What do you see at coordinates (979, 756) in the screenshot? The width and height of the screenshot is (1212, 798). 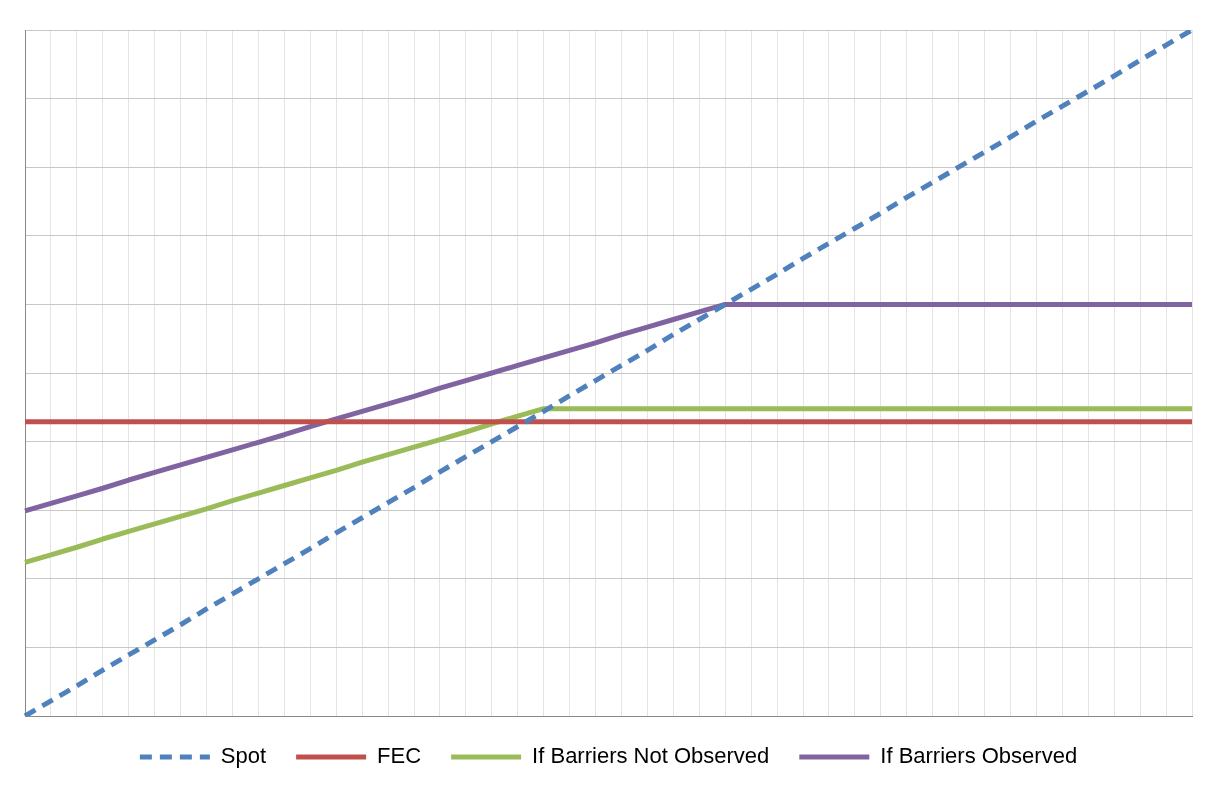 I see `legend-label: If Barriers Observed` at bounding box center [979, 756].